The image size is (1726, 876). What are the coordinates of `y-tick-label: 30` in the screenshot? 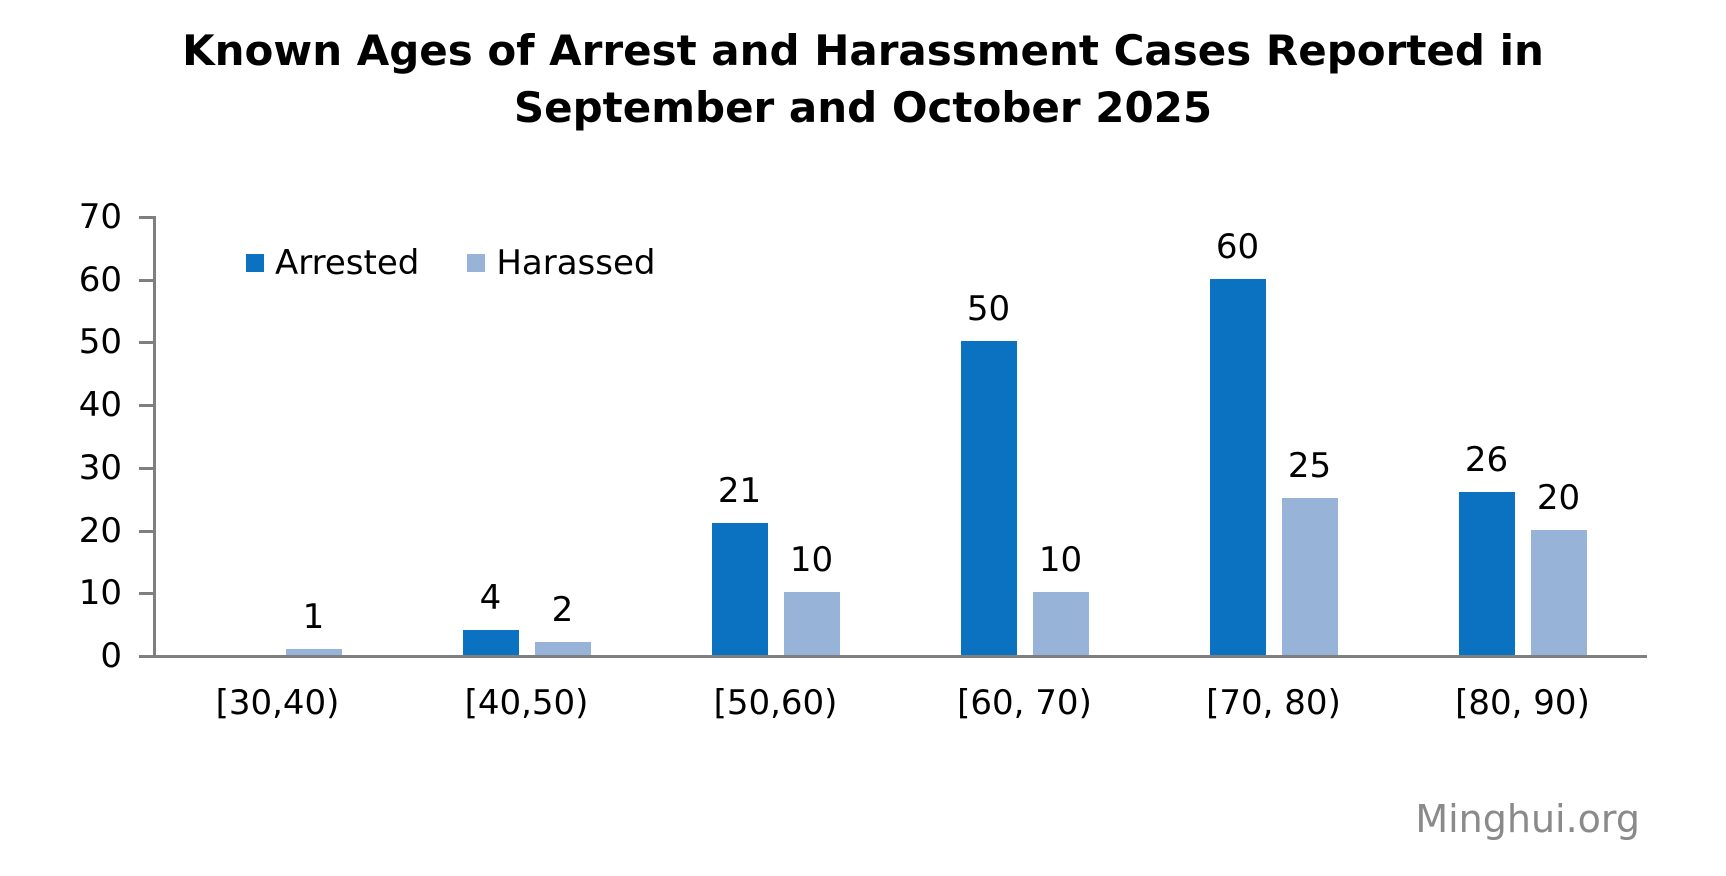 It's located at (100, 467).